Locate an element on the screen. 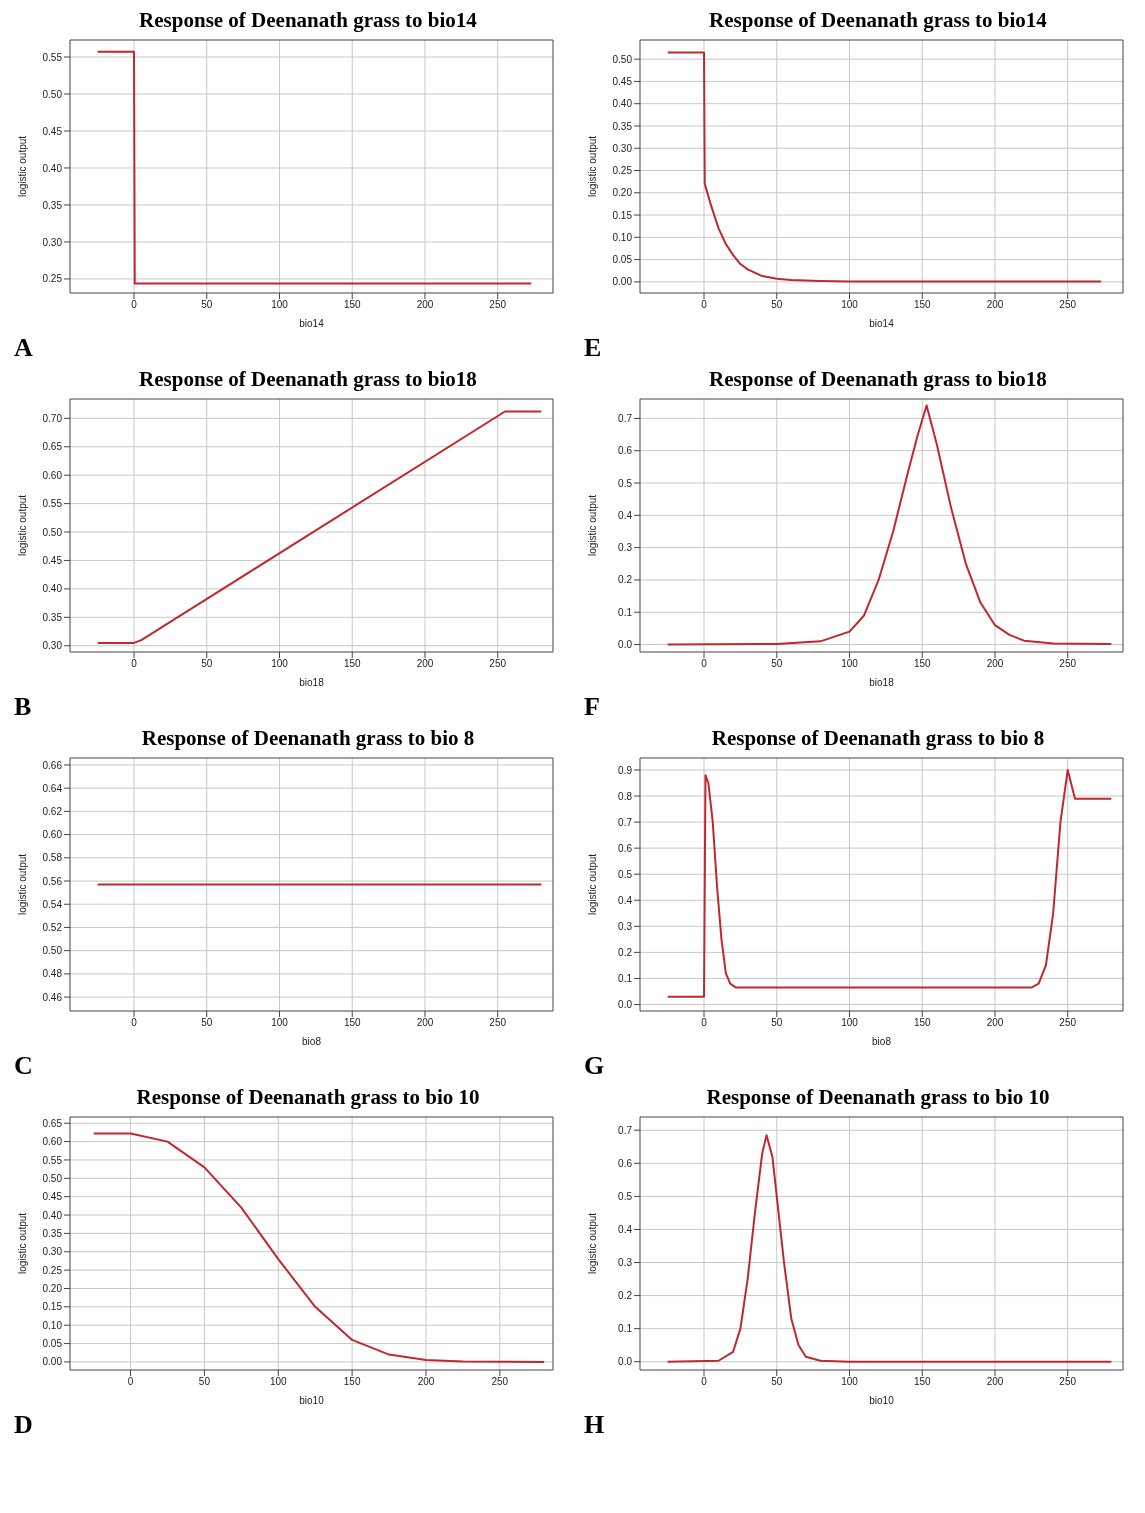  y-tick-label: 0.52 is located at coordinates (52, 927).